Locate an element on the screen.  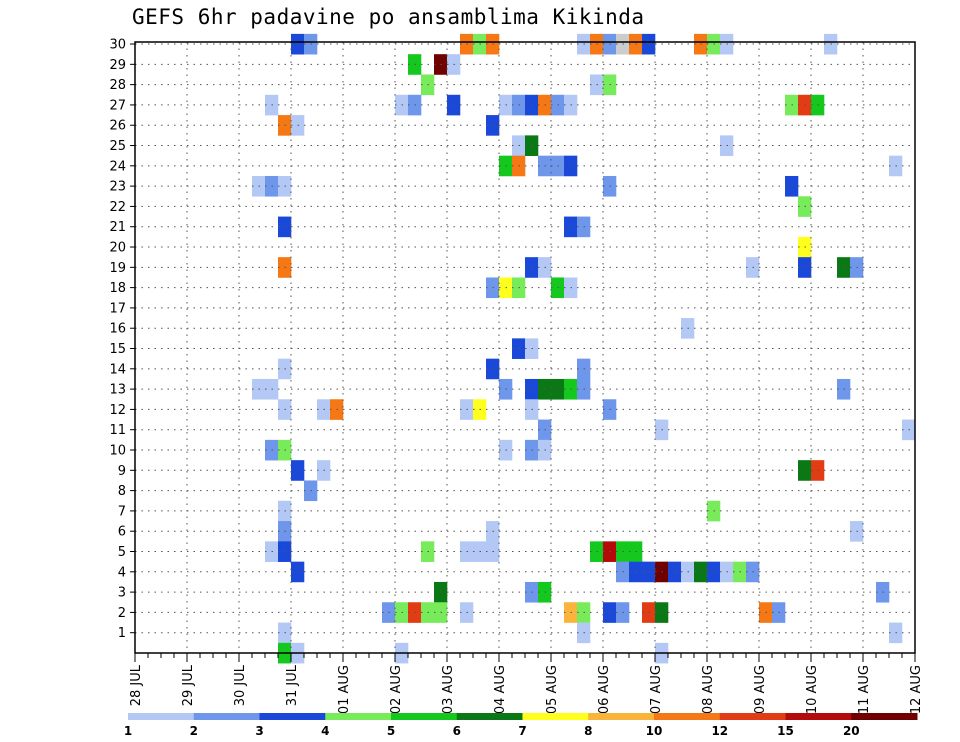
y-tick-label: 27 is located at coordinates (117, 105).